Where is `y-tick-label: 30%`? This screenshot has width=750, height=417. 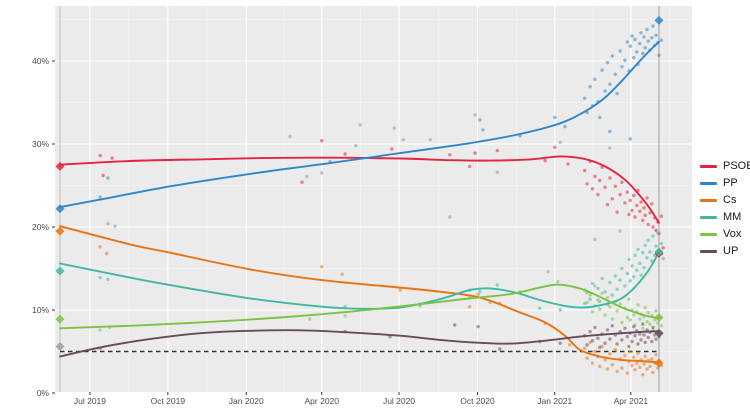 y-tick-label: 30% is located at coordinates (40, 144).